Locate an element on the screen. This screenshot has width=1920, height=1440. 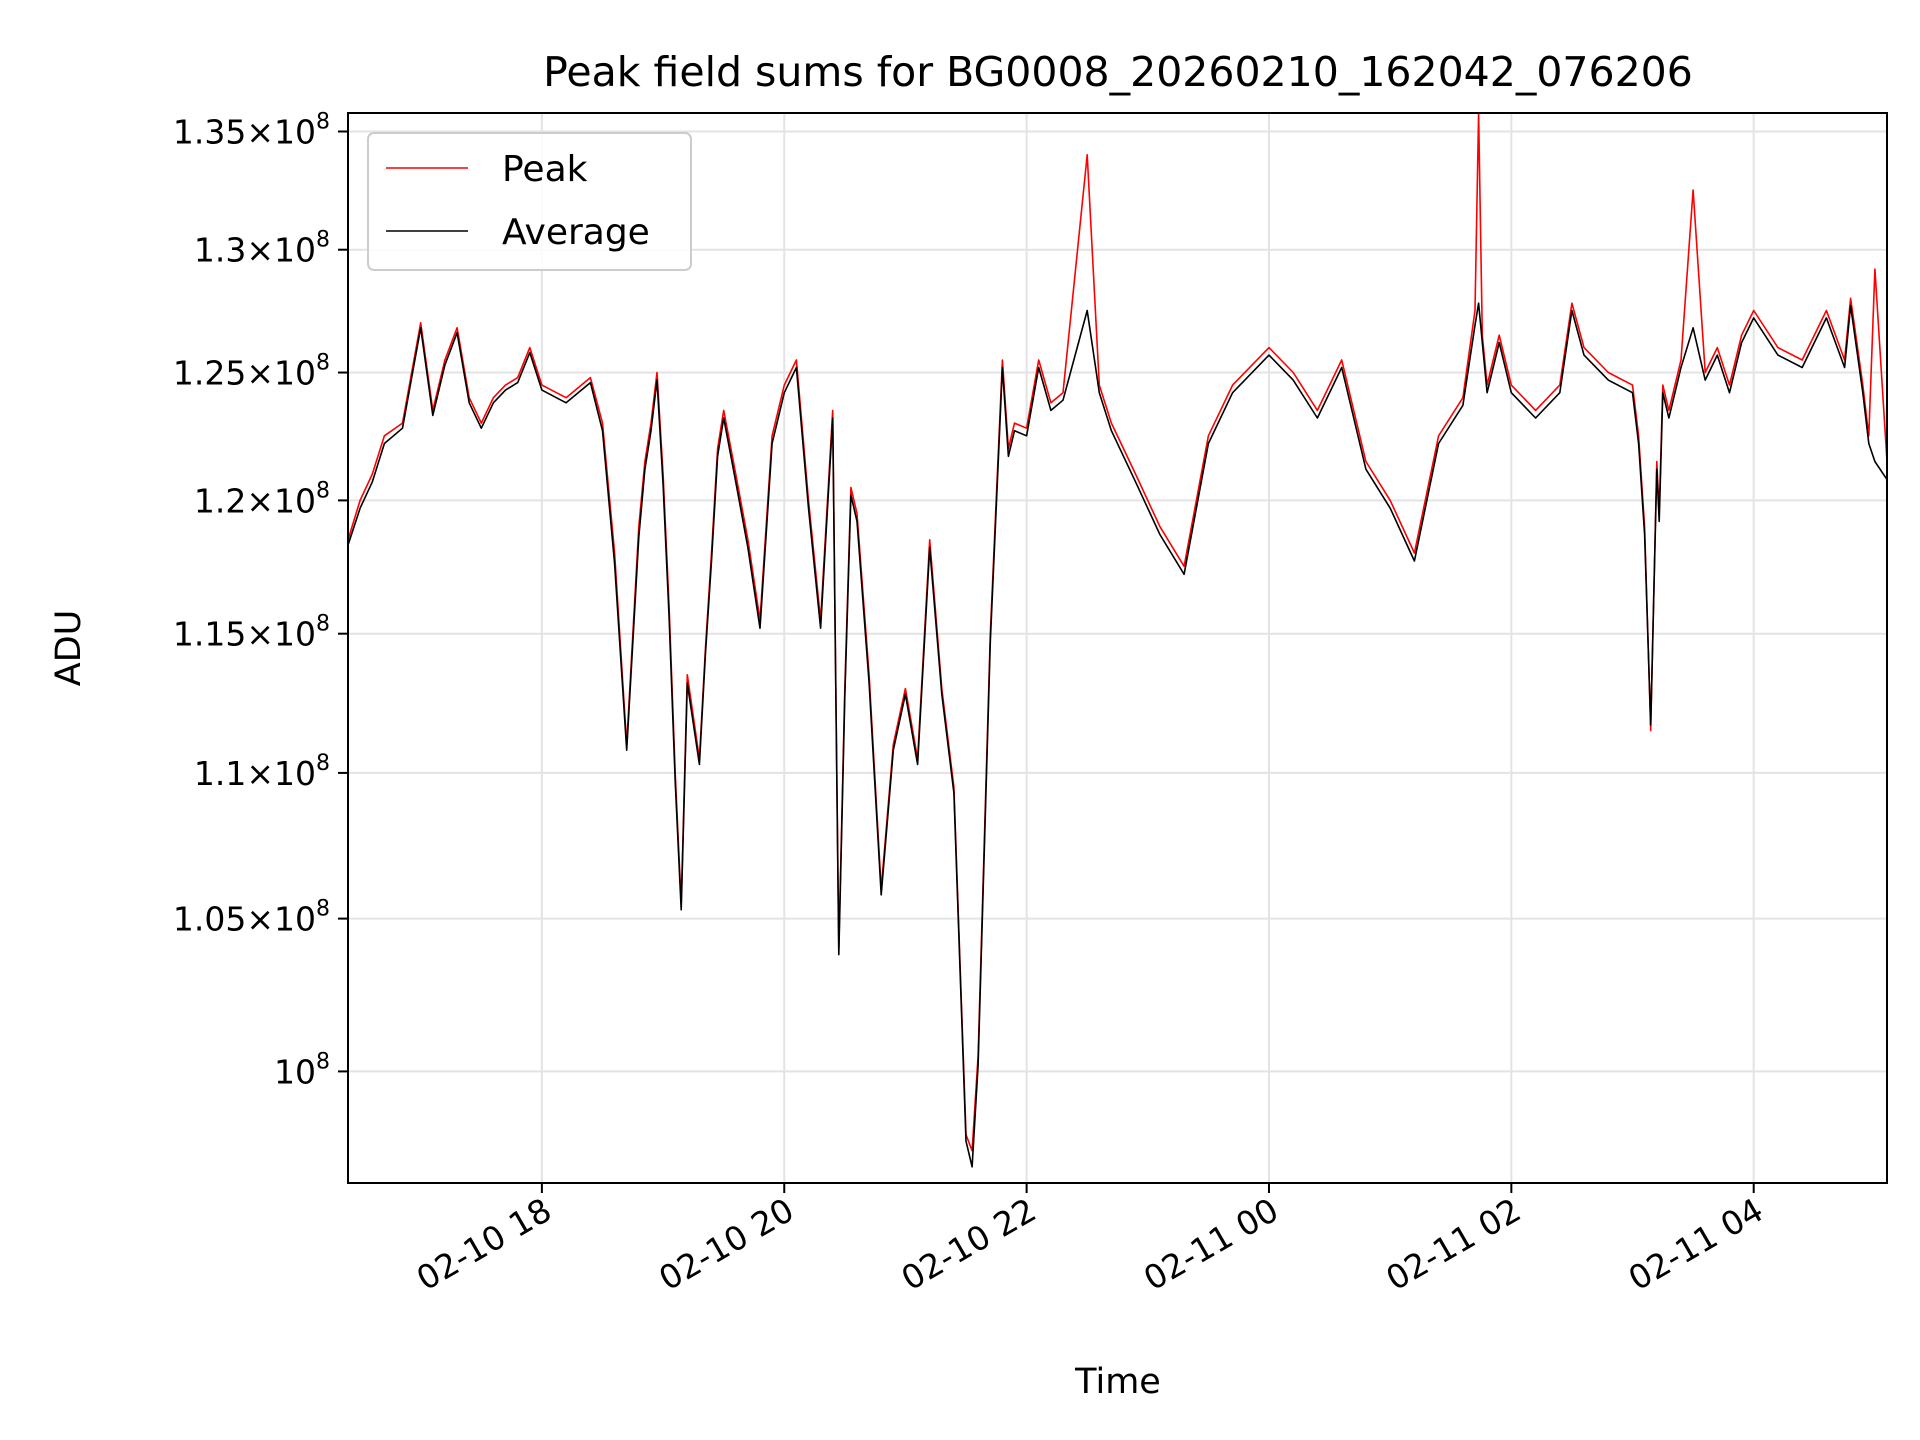
legend: Peak Average is located at coordinates (529, 201).